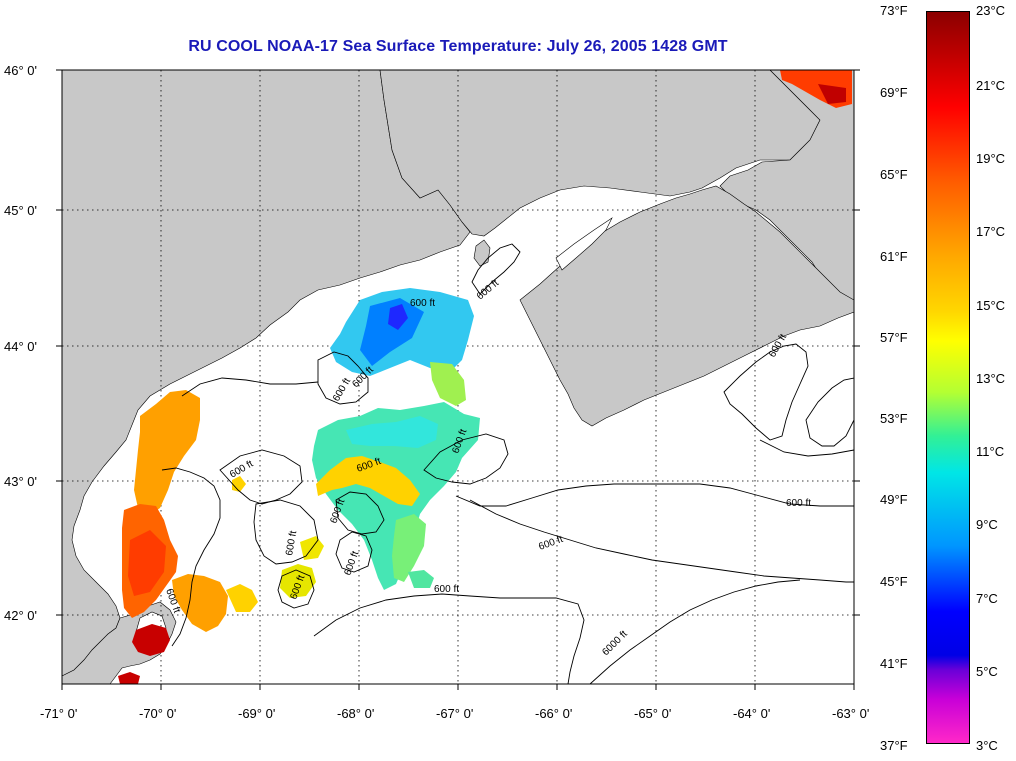 The height and width of the screenshot is (761, 1016). I want to click on c-label: 9°C, so click(987, 524).